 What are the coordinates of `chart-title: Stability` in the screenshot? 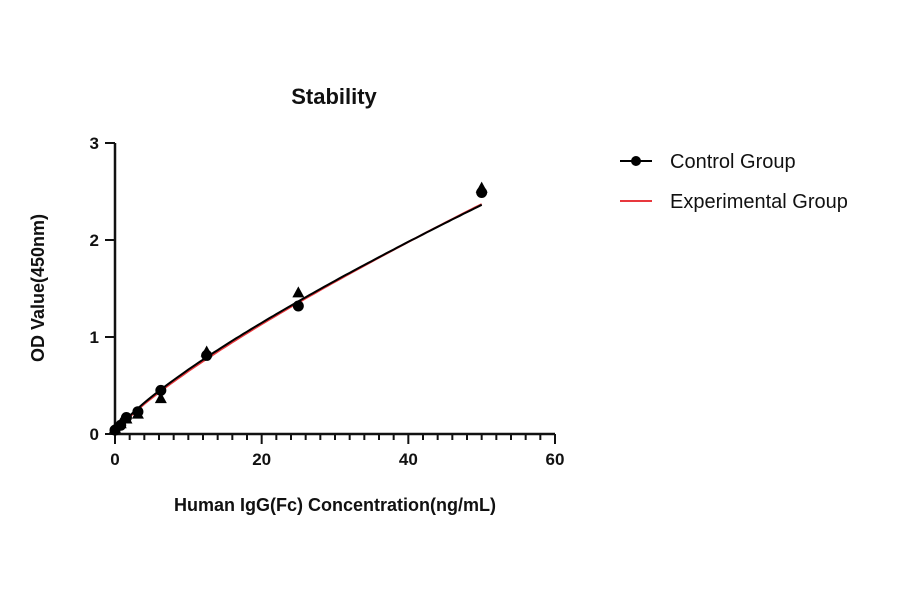 It's located at (334, 96).